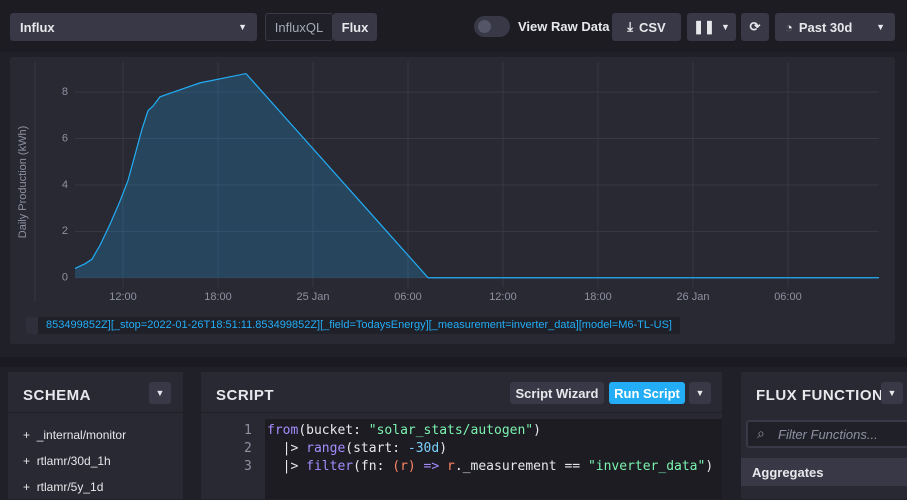  Describe the element at coordinates (299, 27) in the screenshot. I see `mode-button: InfluxQL` at that location.